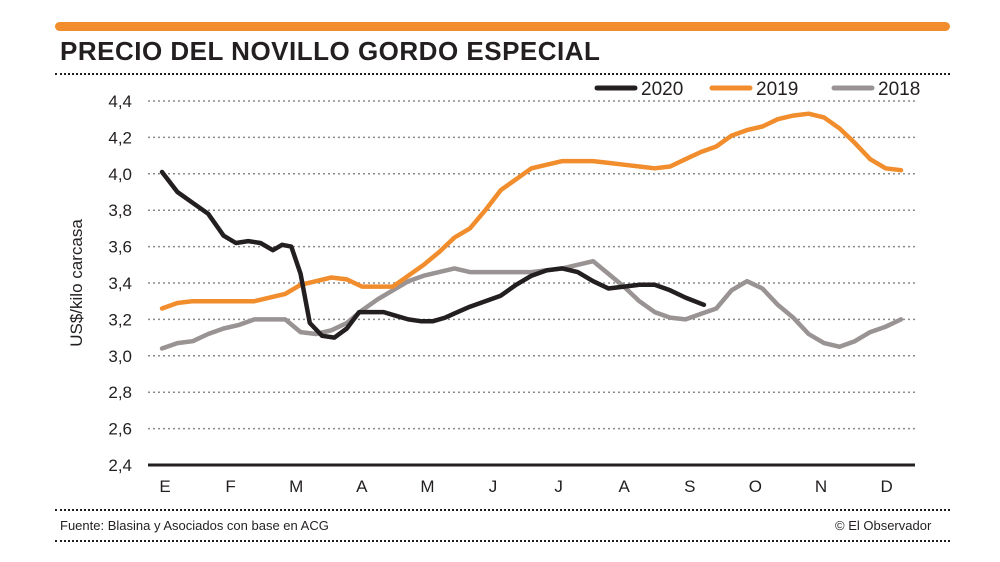 The width and height of the screenshot is (1000, 562). Describe the element at coordinates (120, 101) in the screenshot. I see `y-tick-label: 4,4` at that location.